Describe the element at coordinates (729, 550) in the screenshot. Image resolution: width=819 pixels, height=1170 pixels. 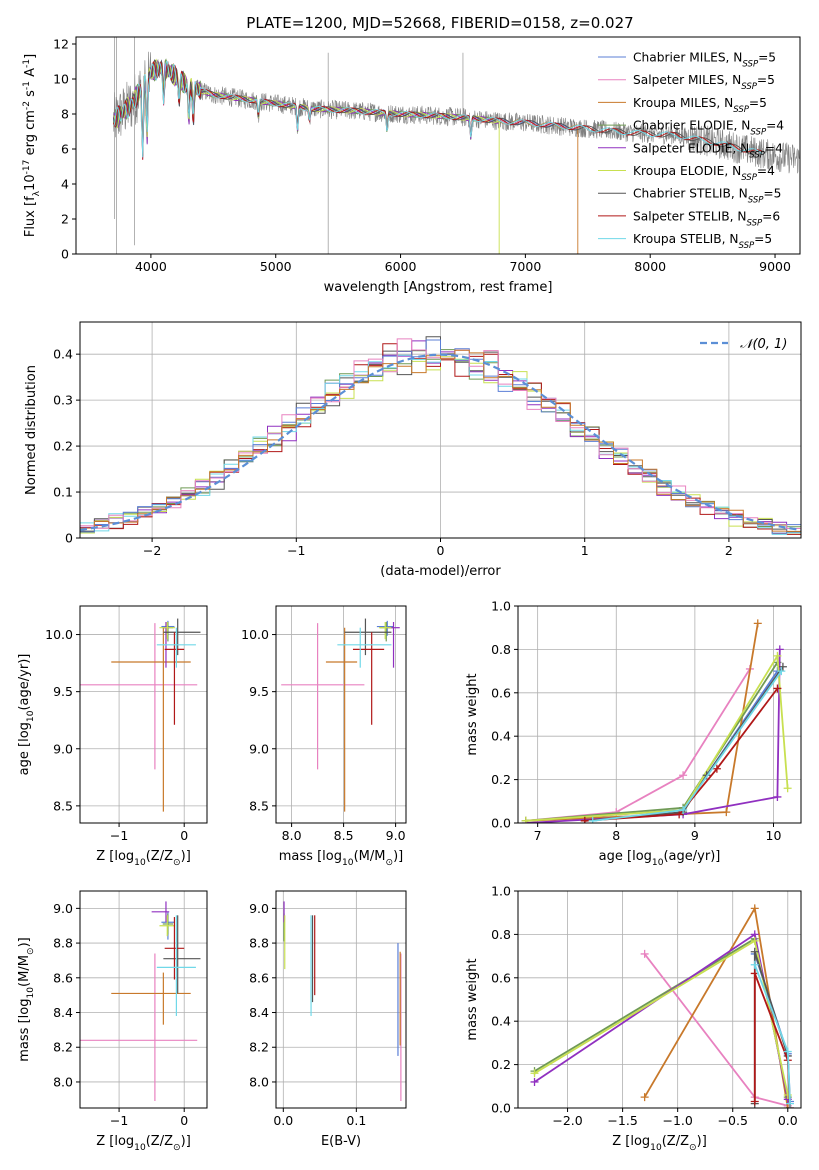
I see `tick-label-x: 2` at that location.